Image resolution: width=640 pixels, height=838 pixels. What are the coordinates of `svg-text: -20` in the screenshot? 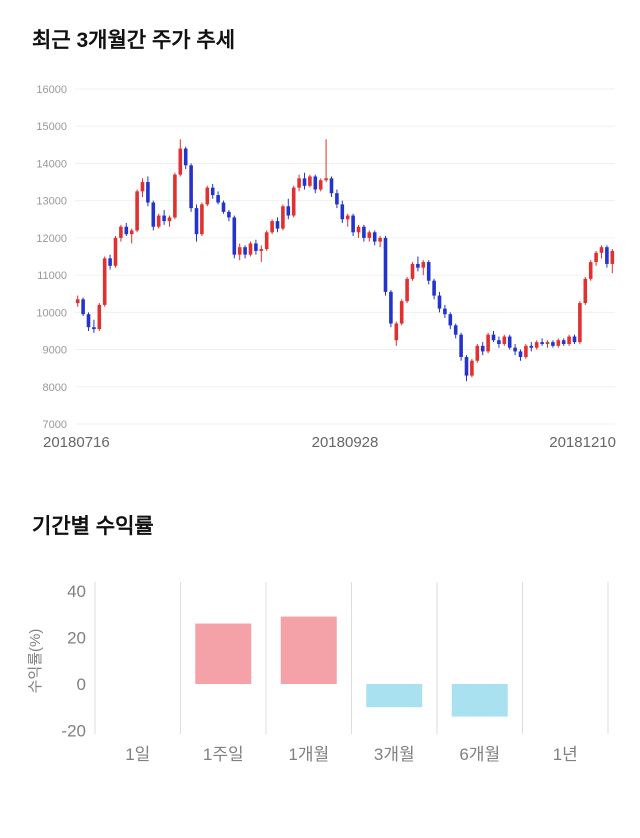 It's located at (73, 731).